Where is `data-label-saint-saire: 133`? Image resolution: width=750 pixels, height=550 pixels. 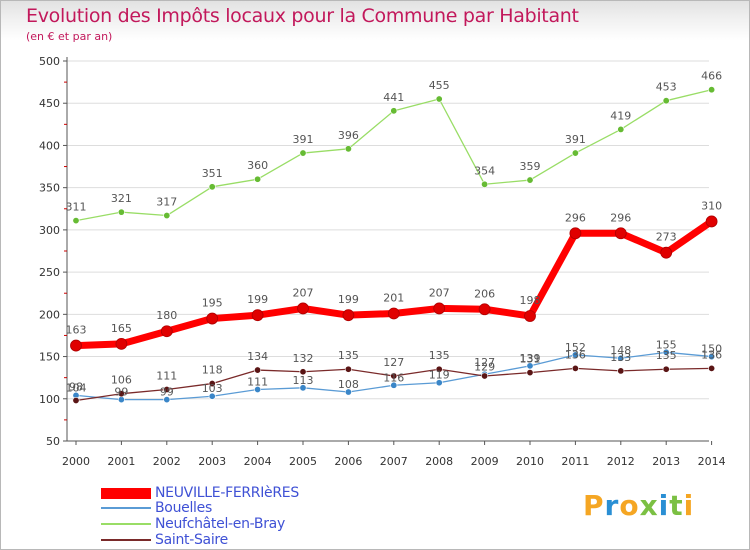 data-label-saint-saire: 133 is located at coordinates (620, 357).